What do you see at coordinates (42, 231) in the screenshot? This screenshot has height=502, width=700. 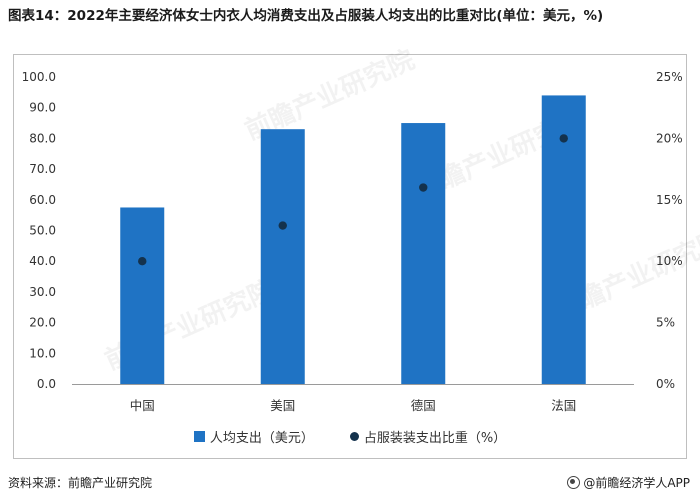 I see `y-left-tick-label: 50.0` at bounding box center [42, 231].